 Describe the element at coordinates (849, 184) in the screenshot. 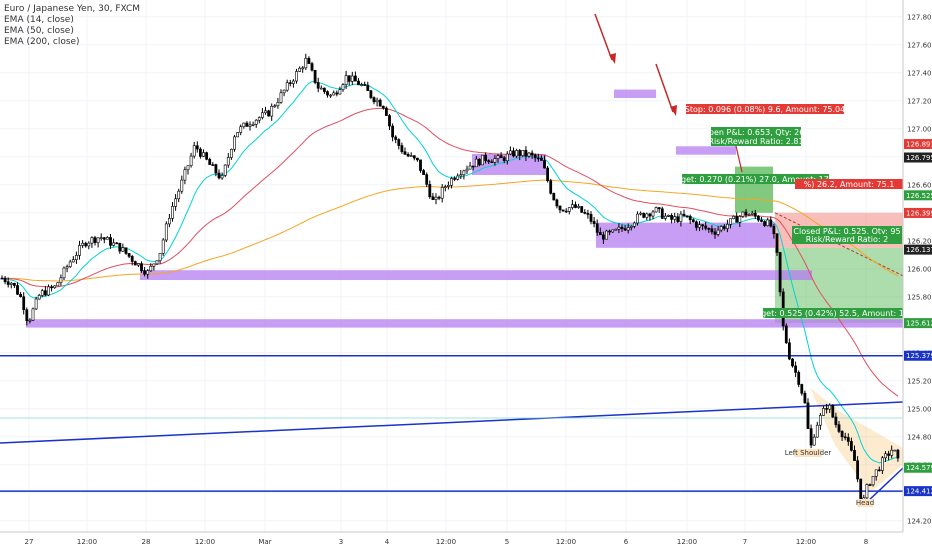

I see `trade-label-text: %) 26.2, Amount: 75.1` at that location.